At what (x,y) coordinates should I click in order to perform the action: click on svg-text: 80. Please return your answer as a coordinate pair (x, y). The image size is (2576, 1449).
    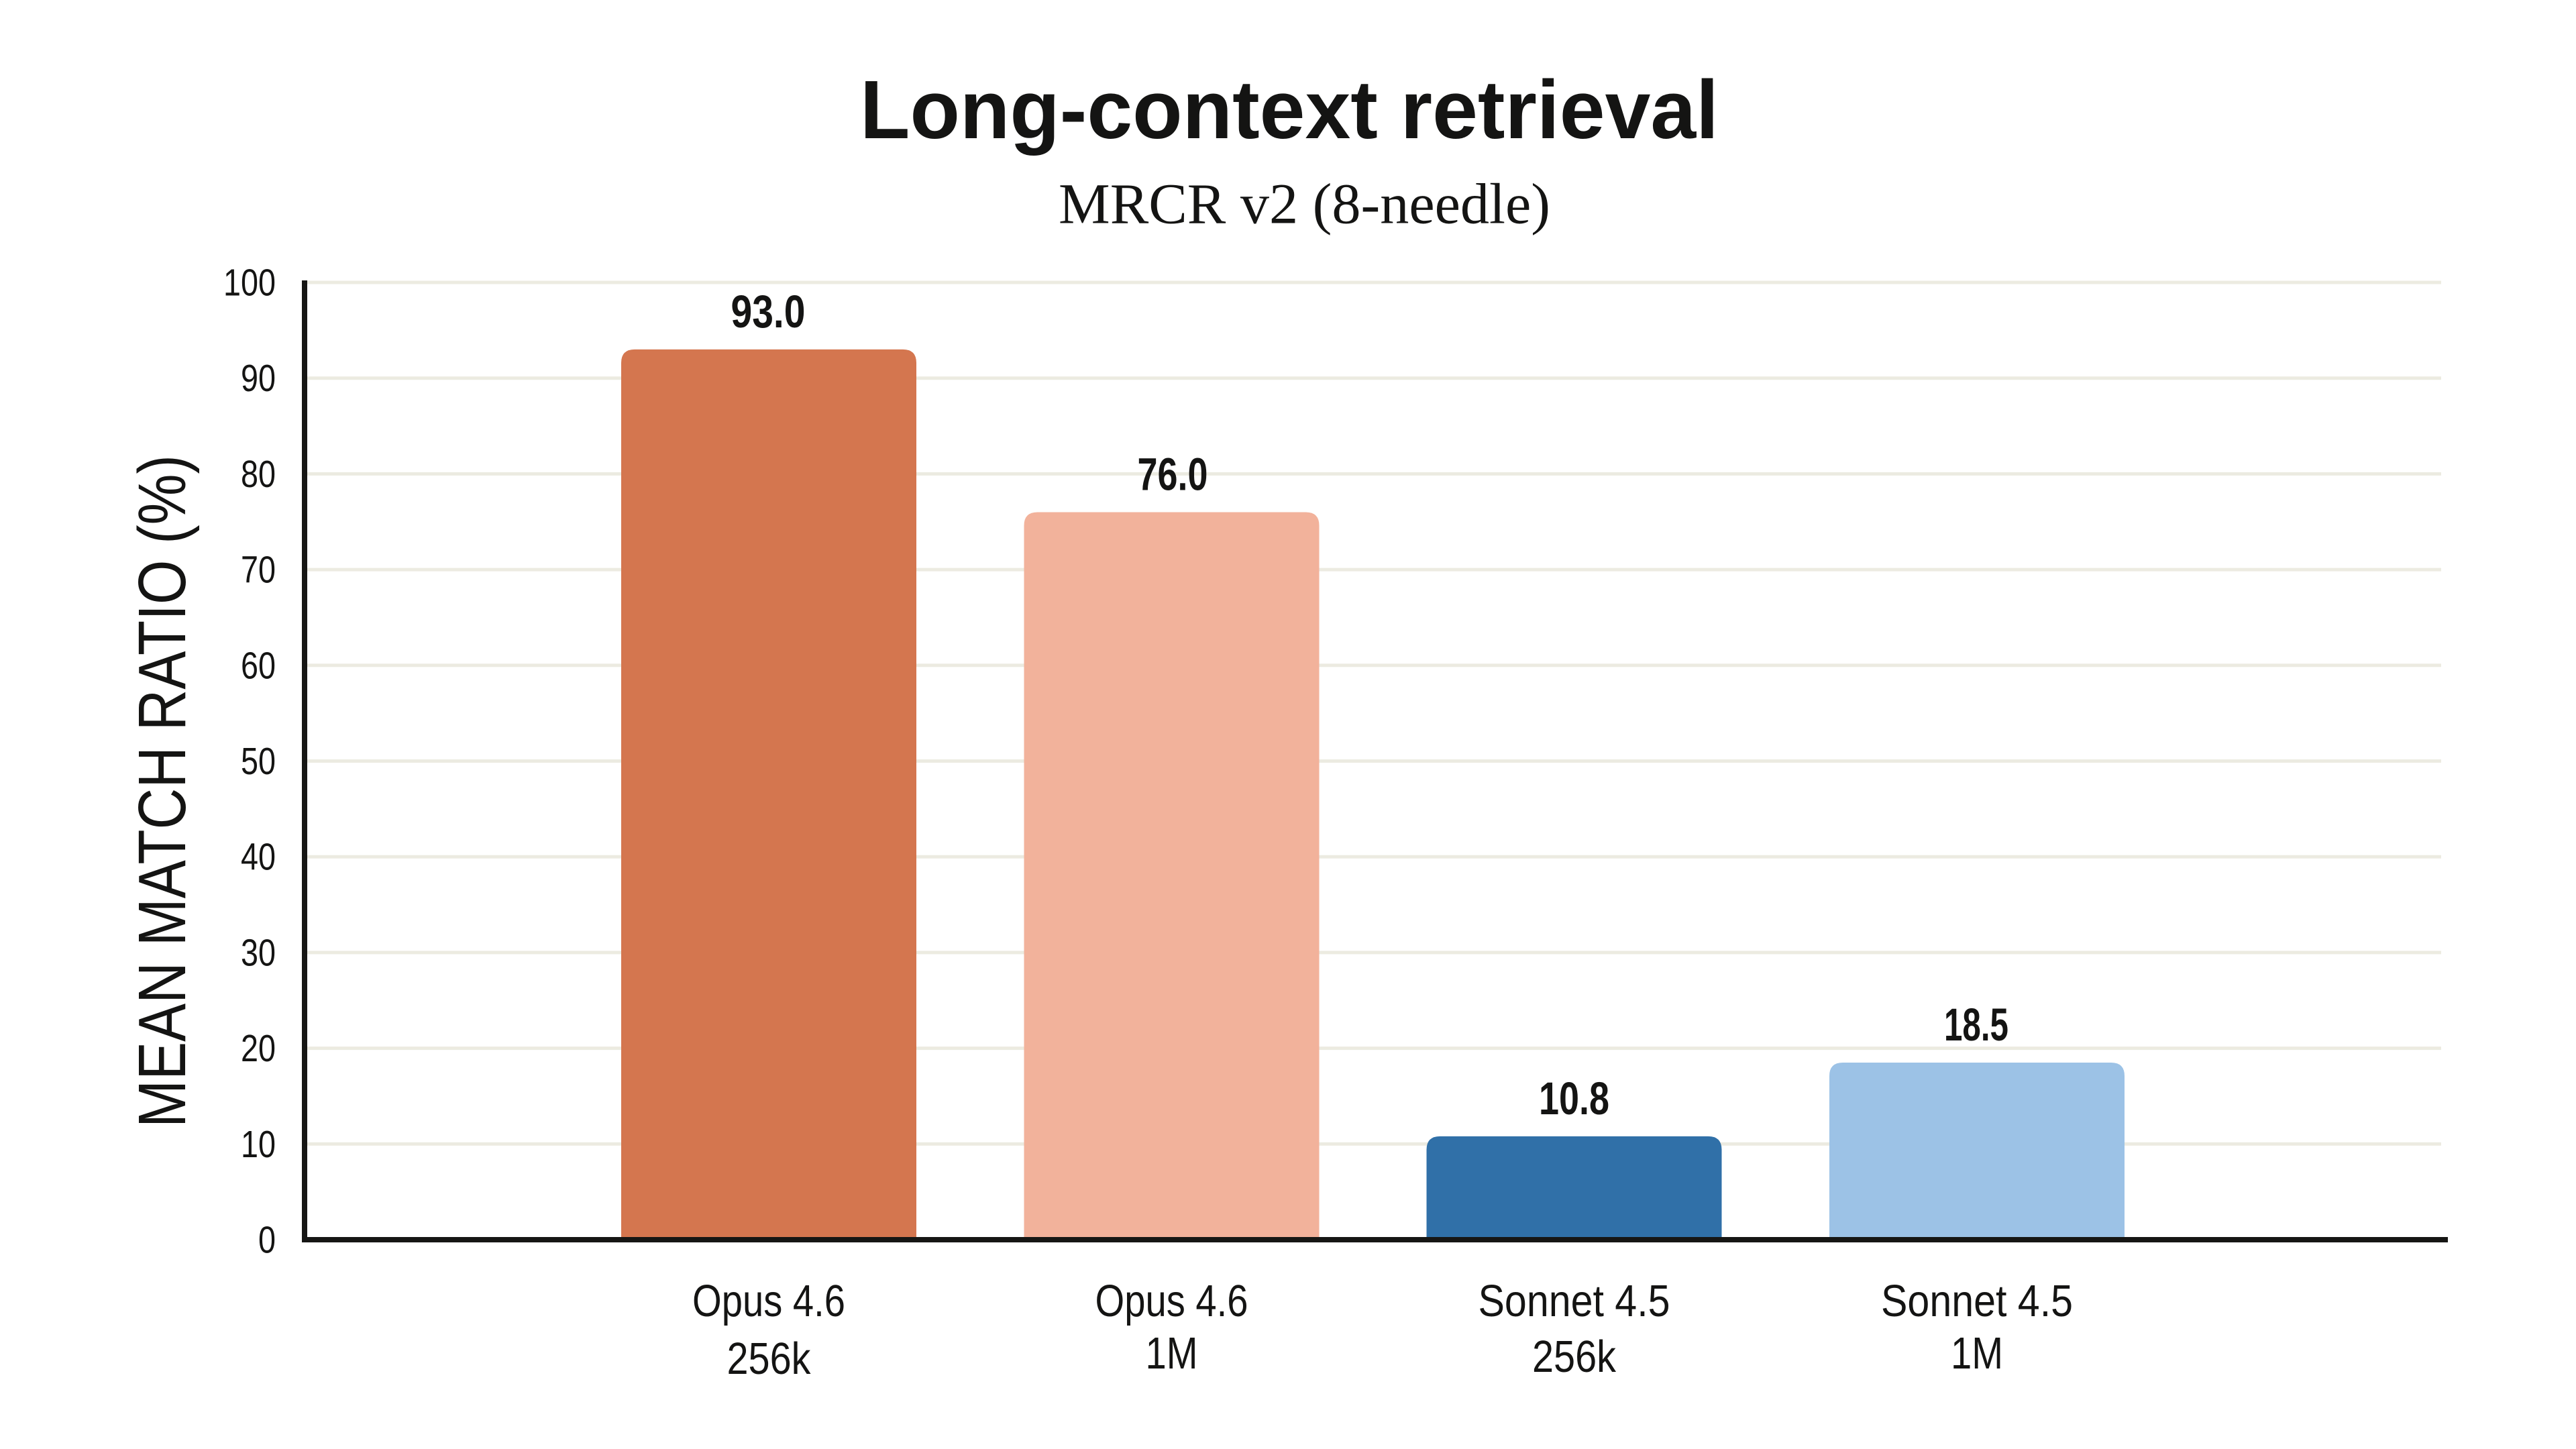
    Looking at the image, I should click on (258, 474).